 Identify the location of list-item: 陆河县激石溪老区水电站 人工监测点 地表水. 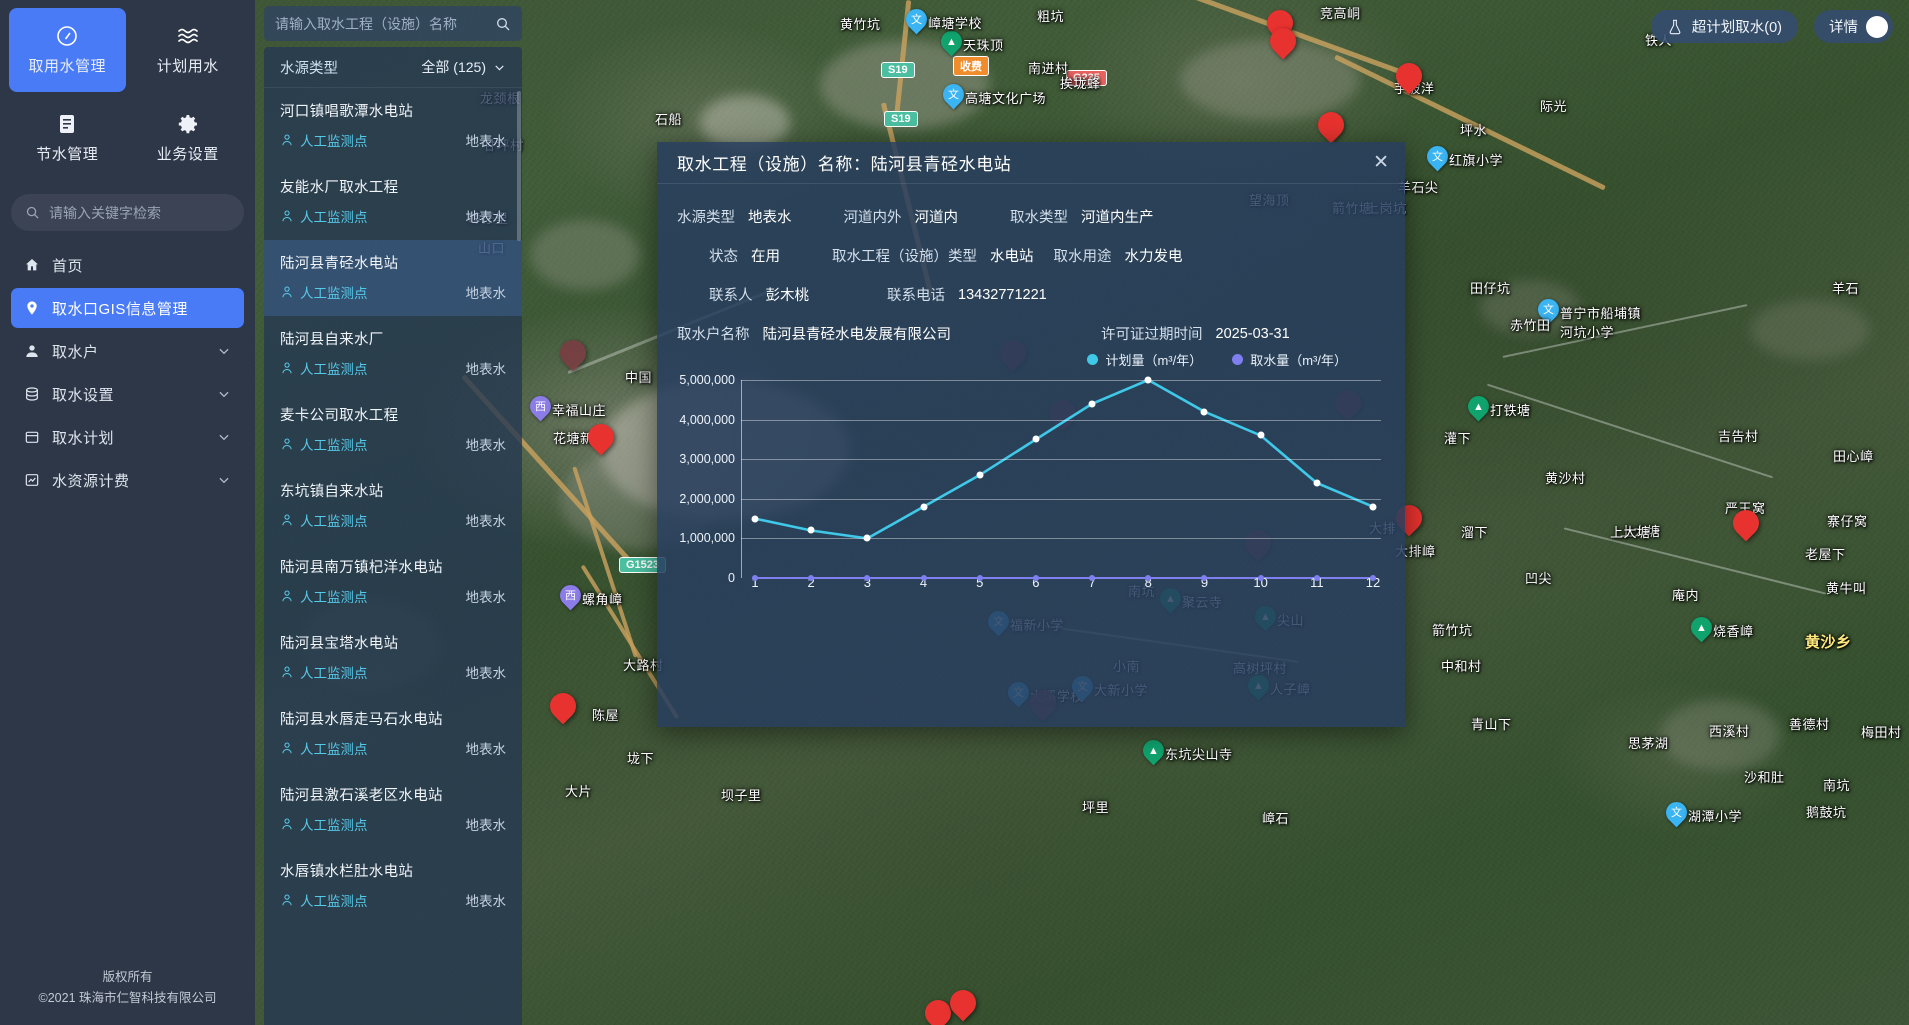
(393, 810).